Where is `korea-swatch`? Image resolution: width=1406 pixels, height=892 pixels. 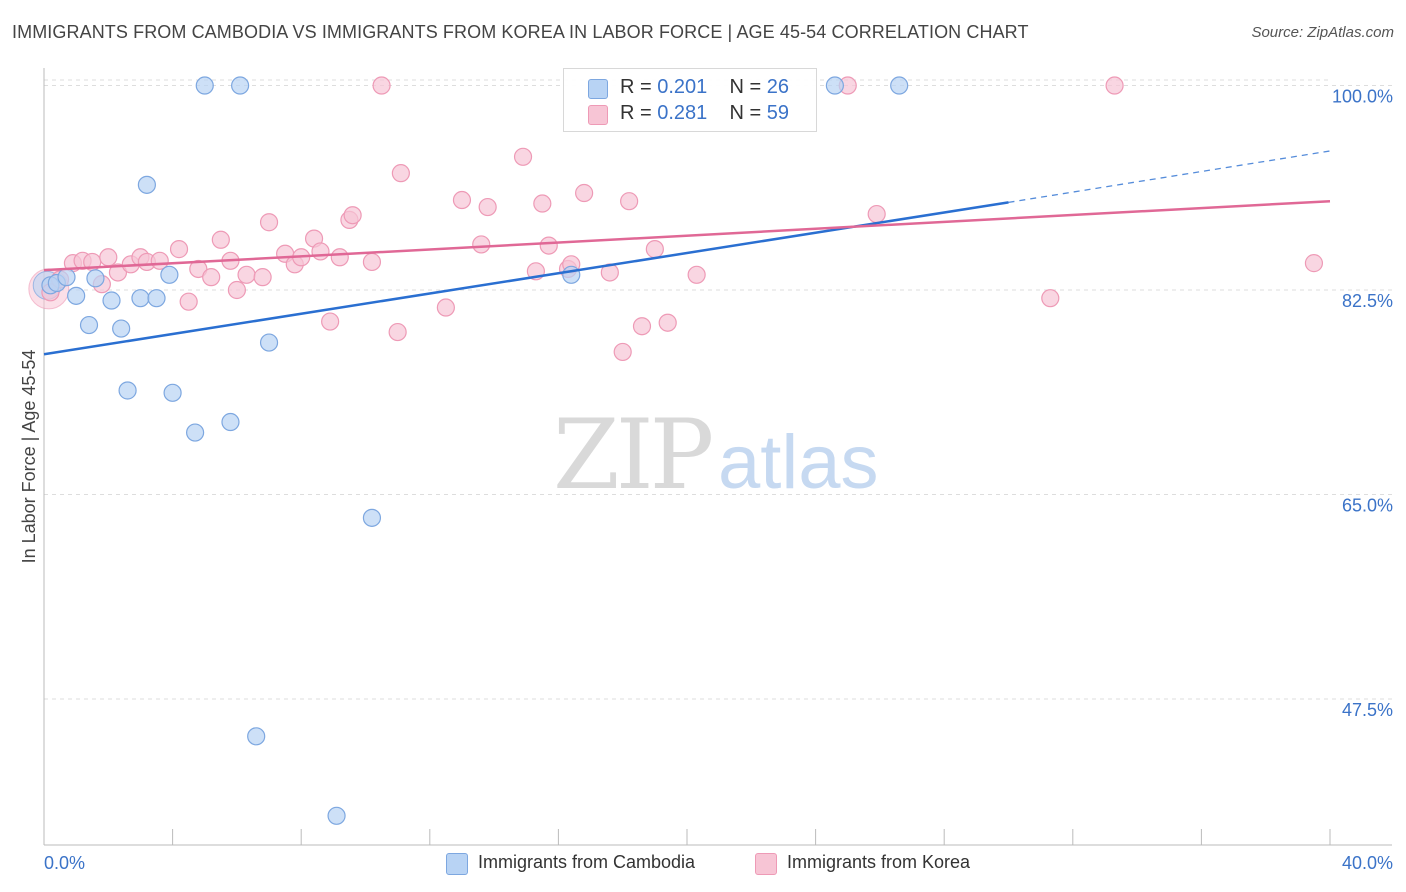
korea-swatch is located at coordinates (598, 115).